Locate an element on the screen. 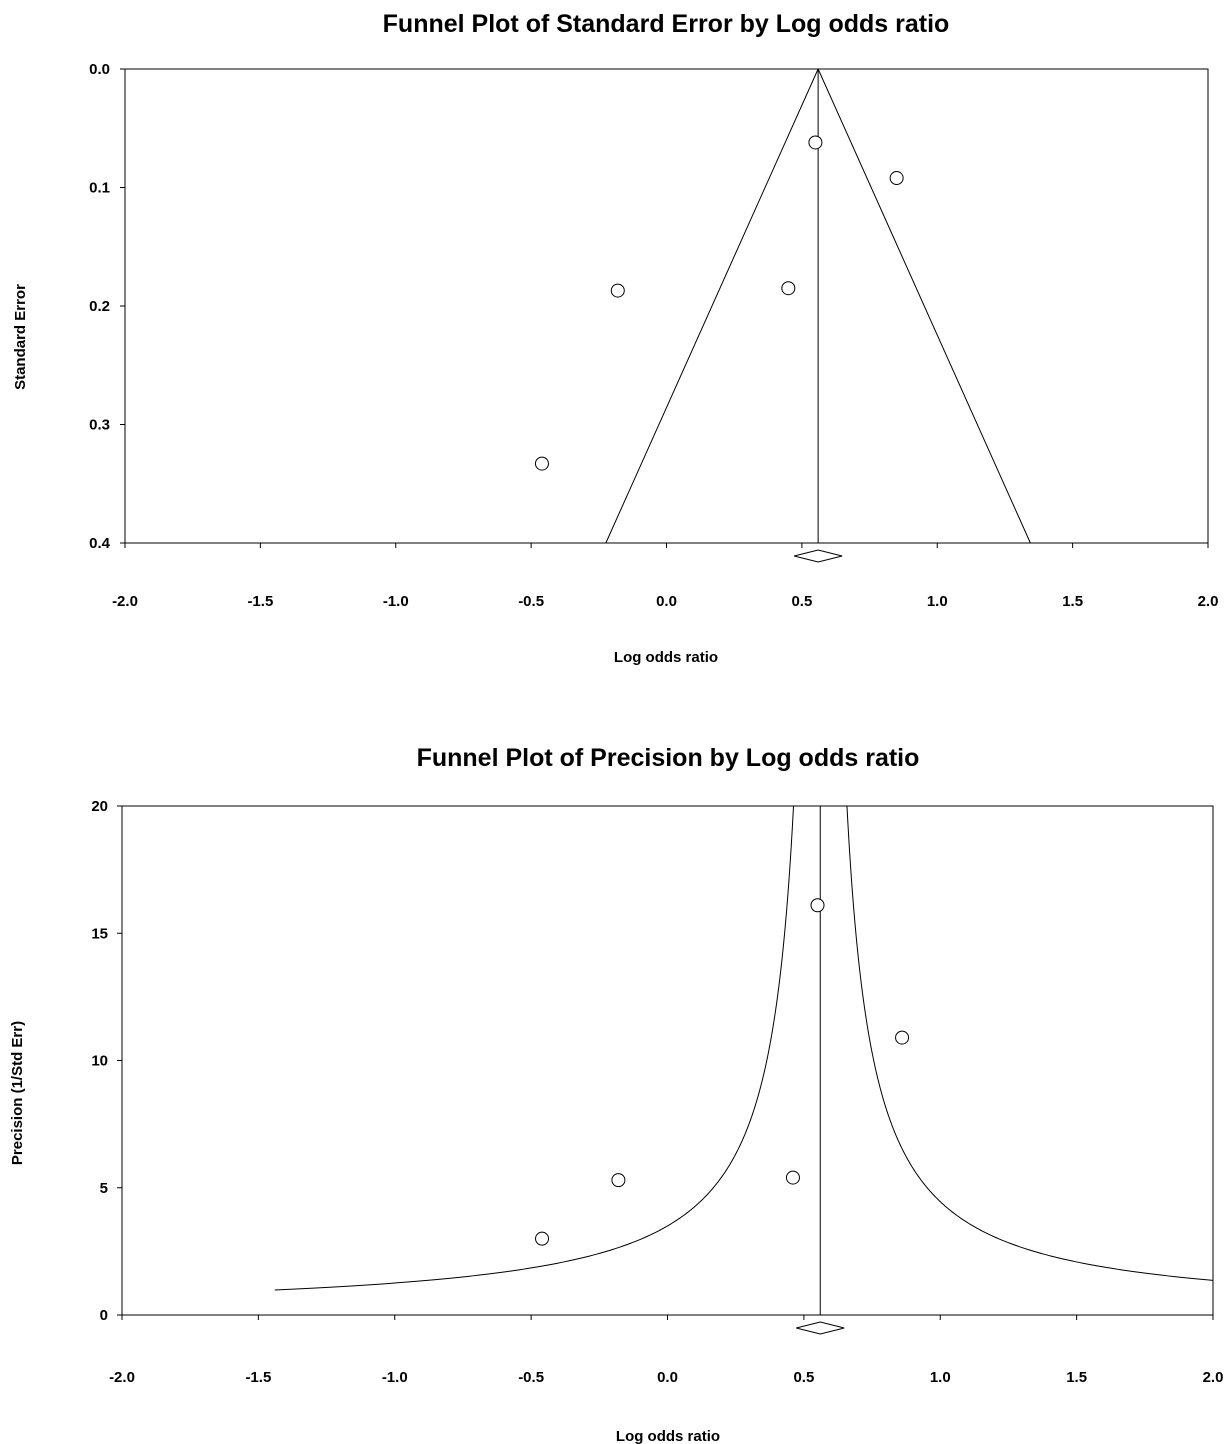 The image size is (1226, 1444). y-tick-label: 0.1 is located at coordinates (99, 188).